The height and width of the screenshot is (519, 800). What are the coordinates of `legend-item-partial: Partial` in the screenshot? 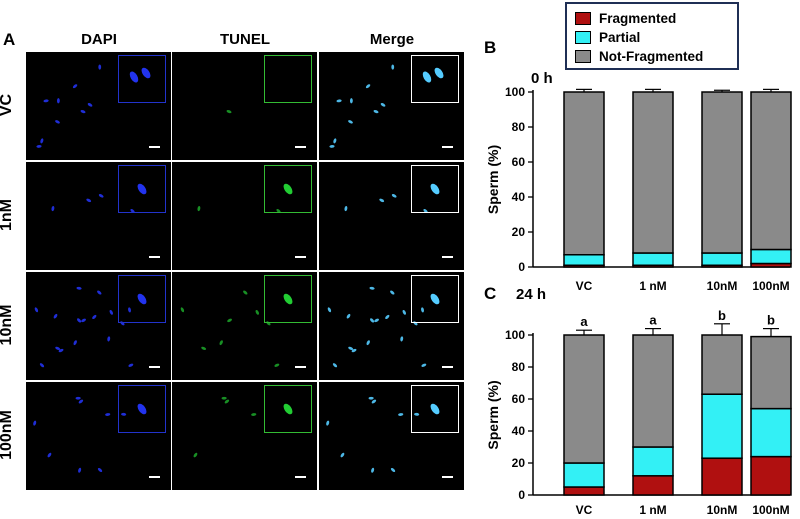 It's located at (607, 37).